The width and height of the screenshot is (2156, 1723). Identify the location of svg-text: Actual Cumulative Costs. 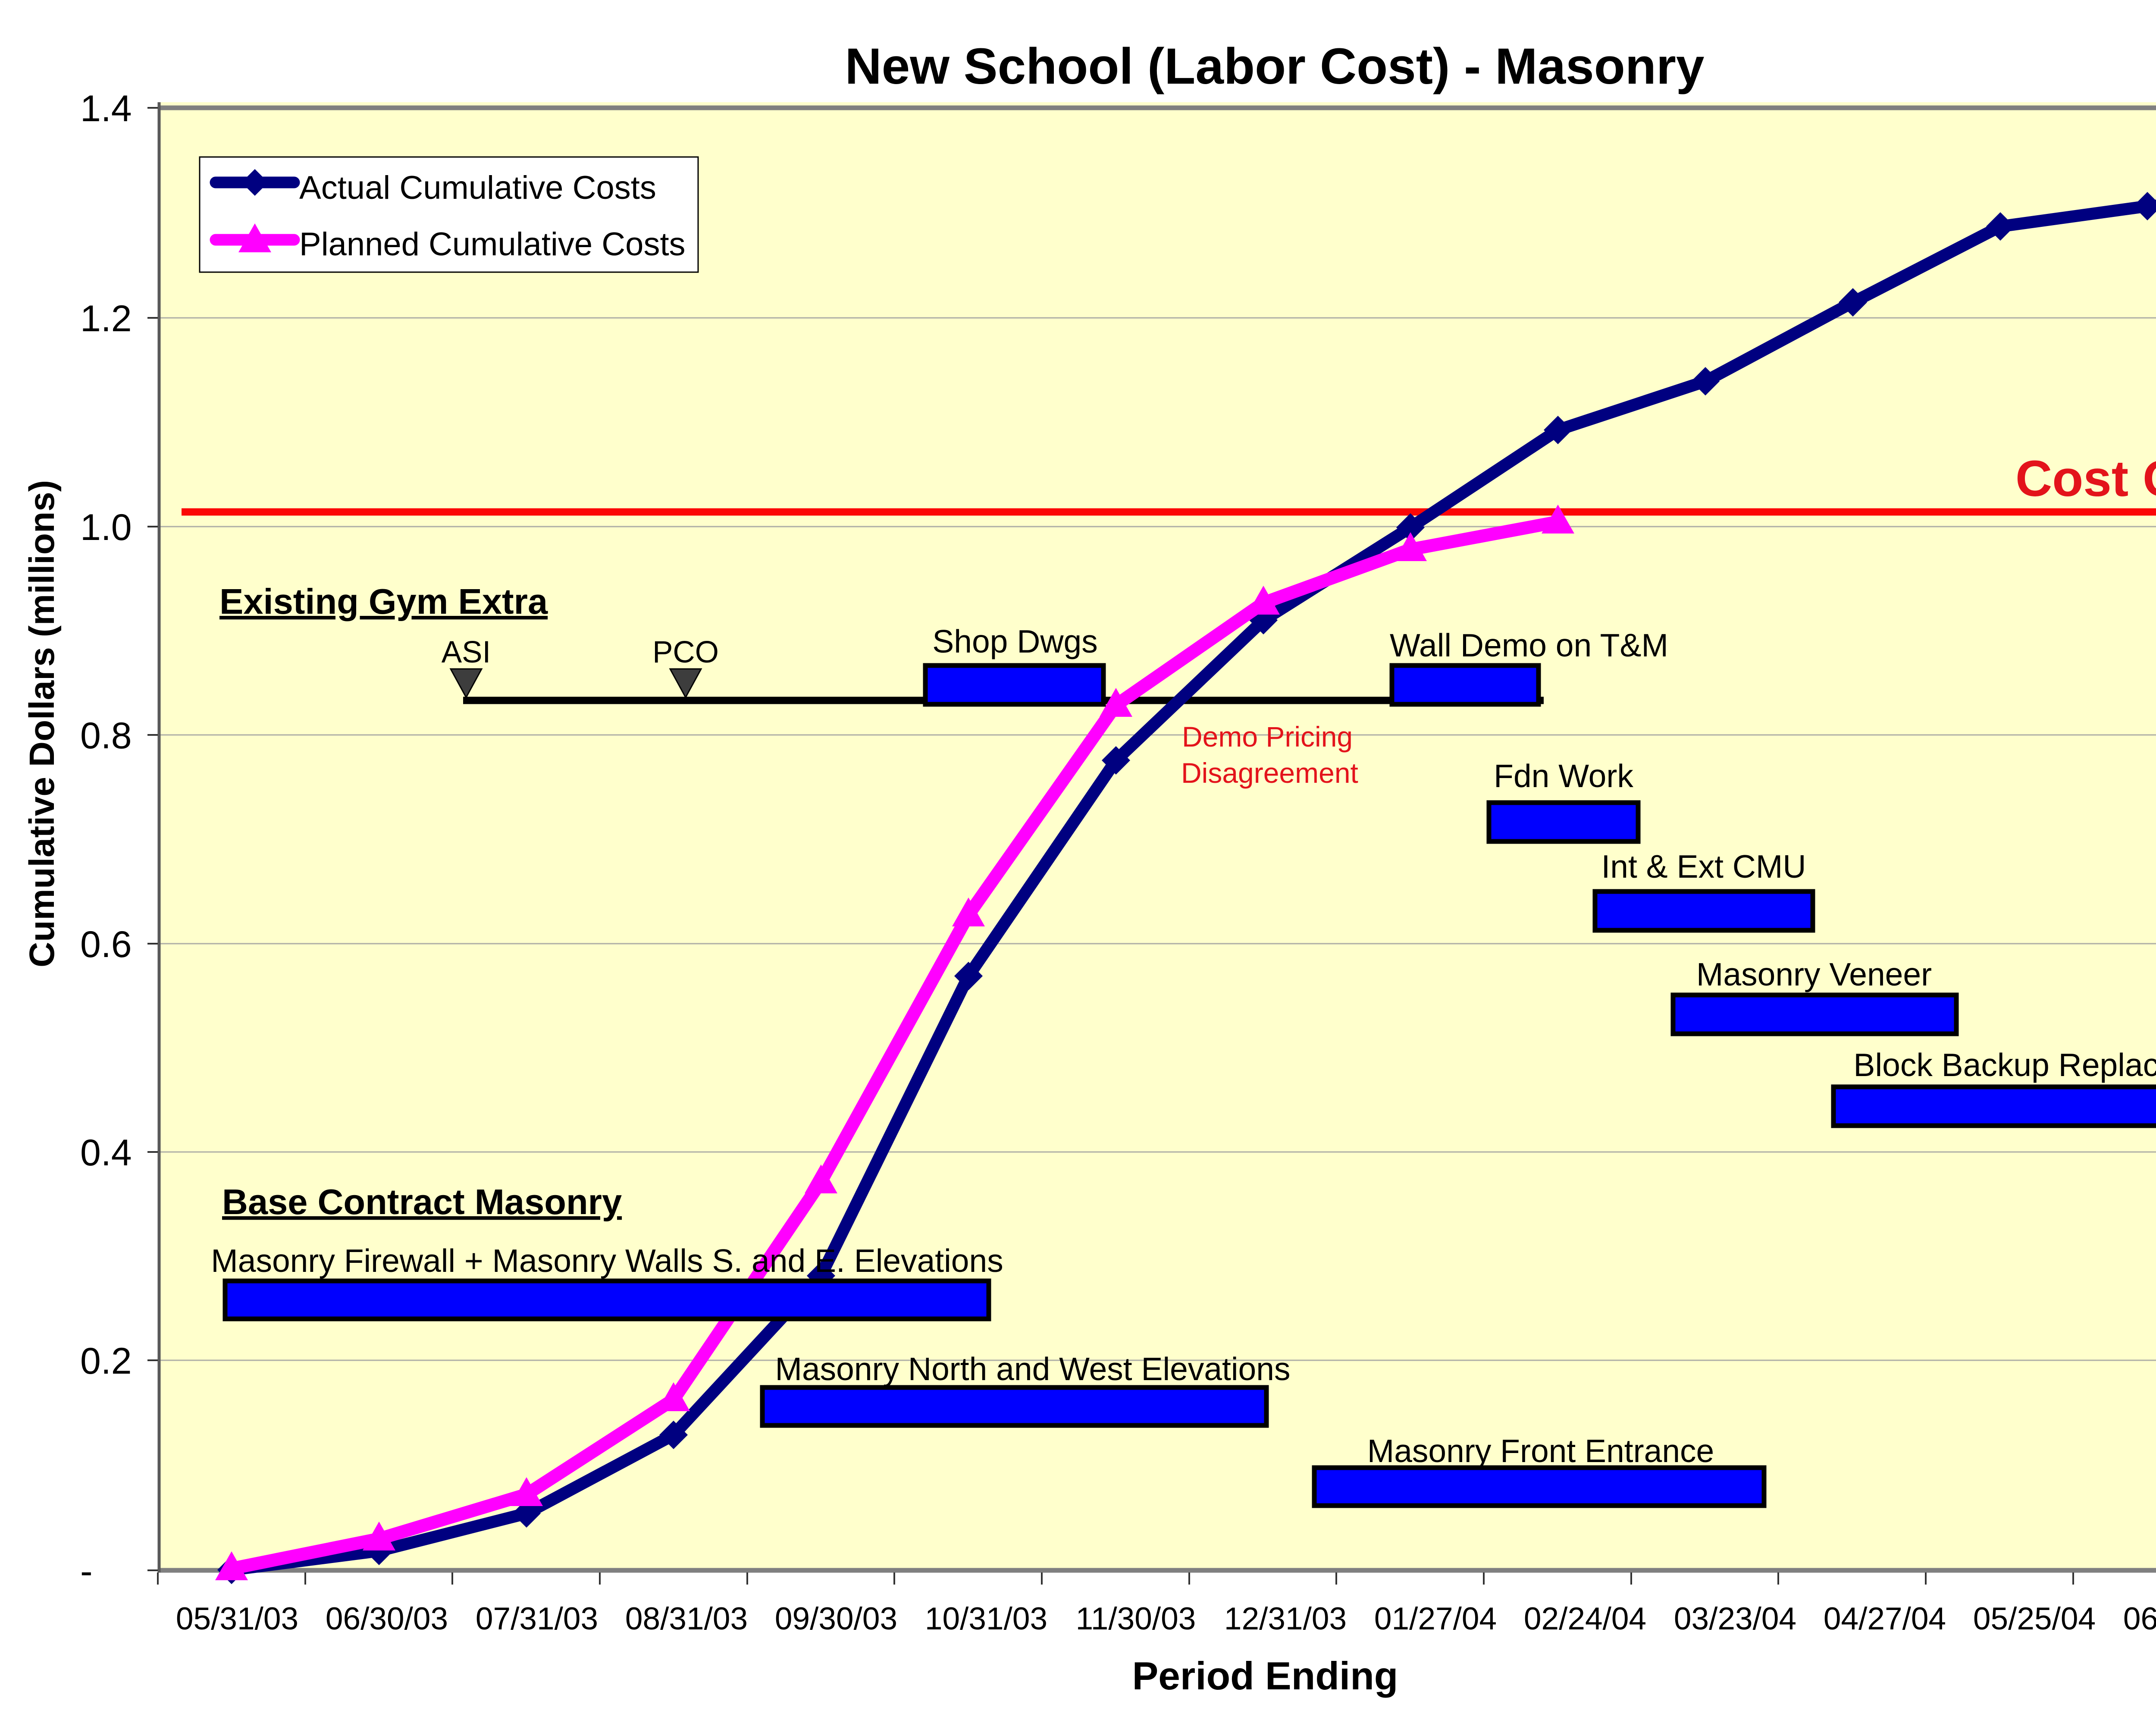
(477, 187).